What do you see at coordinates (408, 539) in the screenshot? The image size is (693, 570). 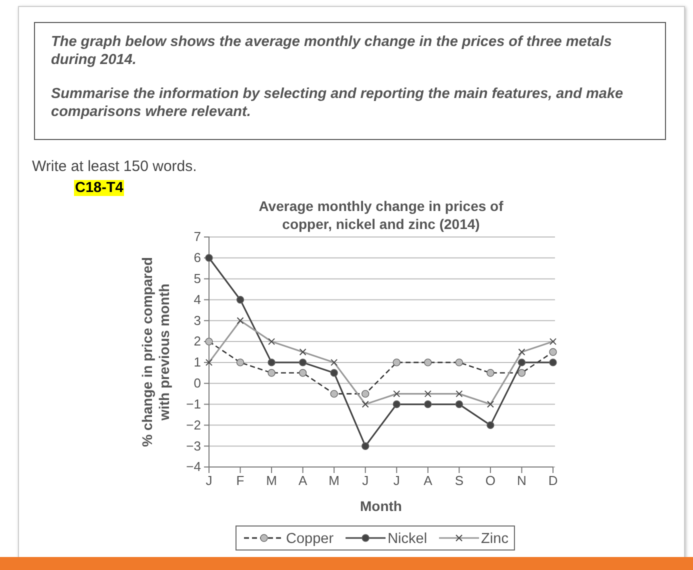 I see `legend-label: Nickel` at bounding box center [408, 539].